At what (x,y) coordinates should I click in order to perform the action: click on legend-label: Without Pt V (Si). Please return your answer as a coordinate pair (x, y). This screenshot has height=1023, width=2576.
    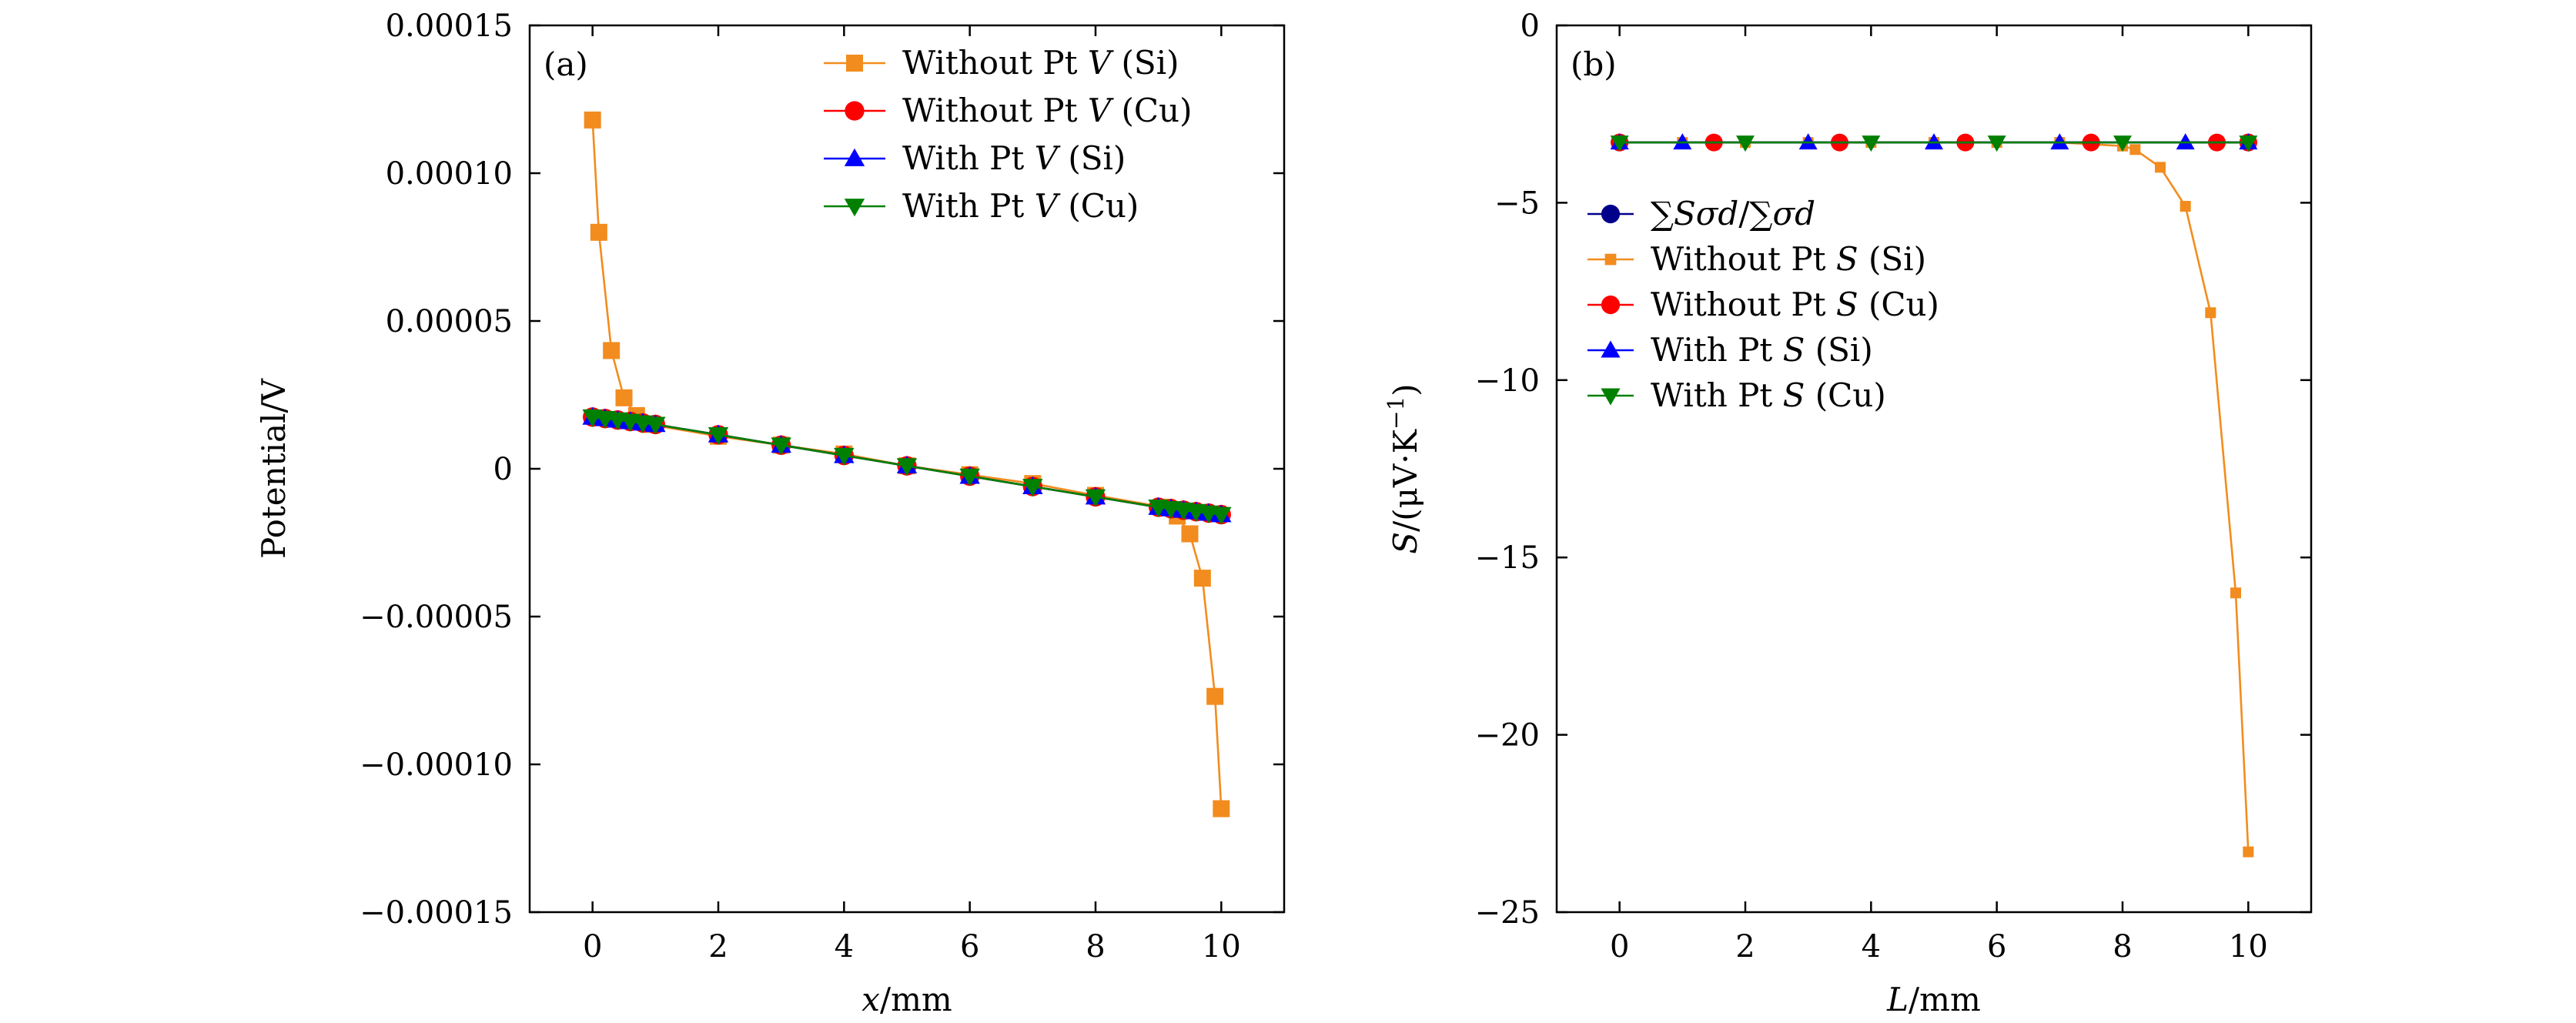
    Looking at the image, I should click on (1040, 63).